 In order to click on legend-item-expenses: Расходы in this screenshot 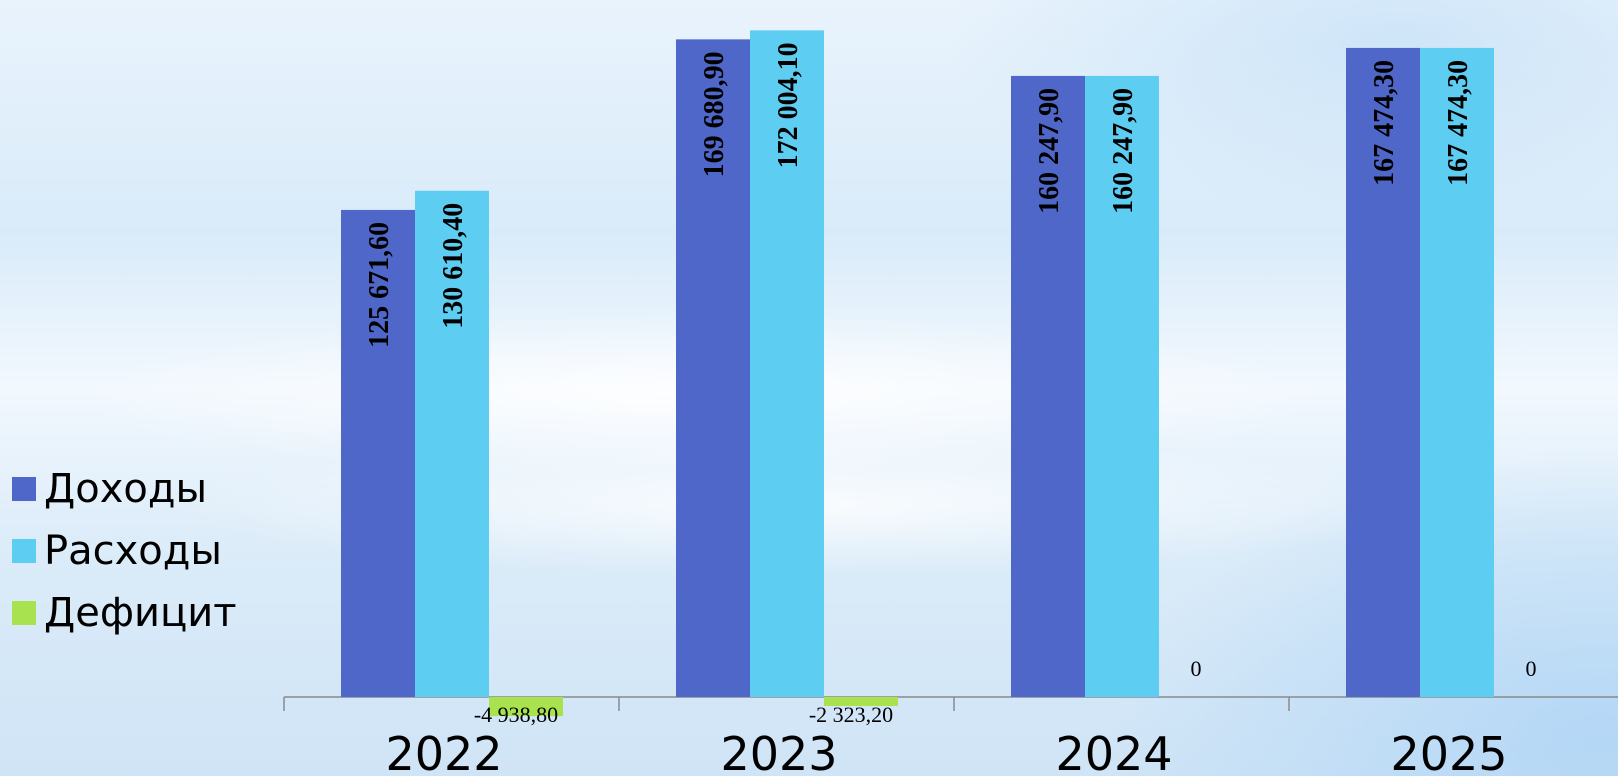, I will do `click(124, 551)`.